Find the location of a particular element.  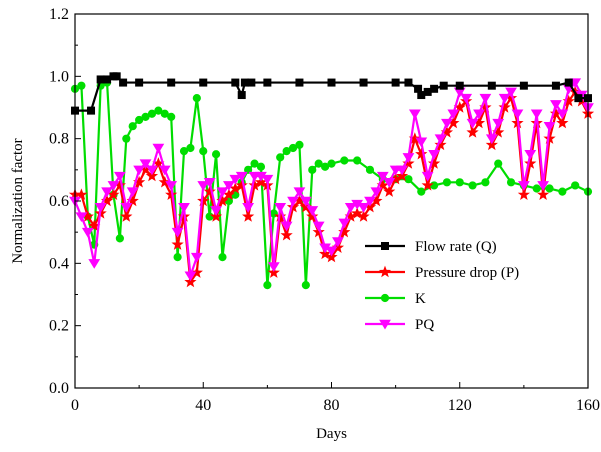

x-axis-label: Days is located at coordinates (331, 434).